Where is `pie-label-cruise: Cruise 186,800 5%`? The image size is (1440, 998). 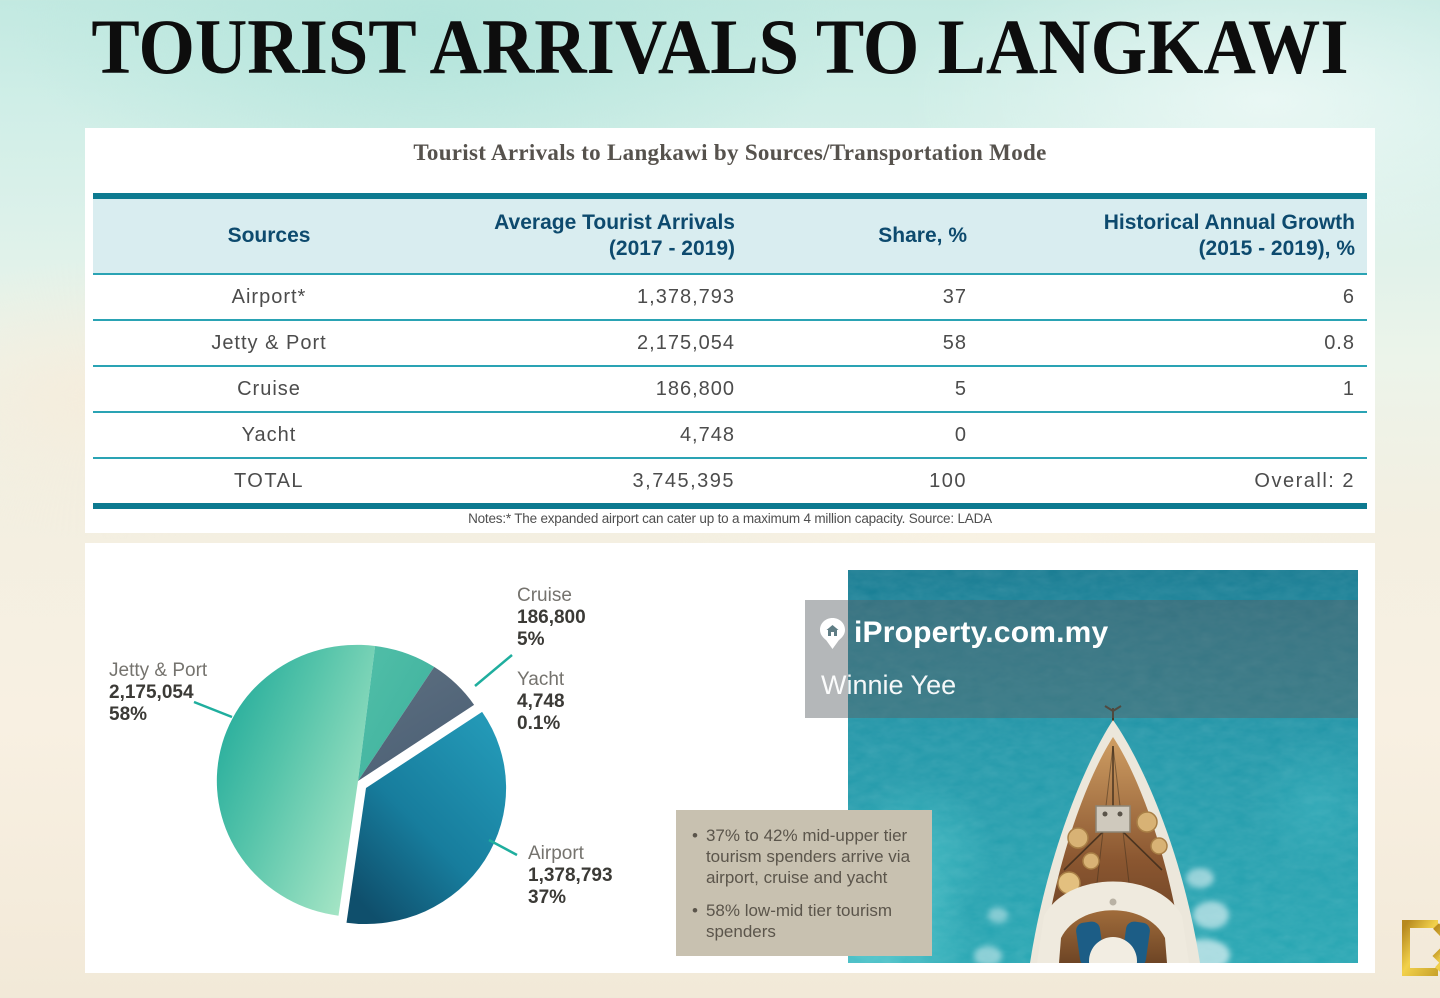 pie-label-cruise: Cruise 186,800 5% is located at coordinates (551, 617).